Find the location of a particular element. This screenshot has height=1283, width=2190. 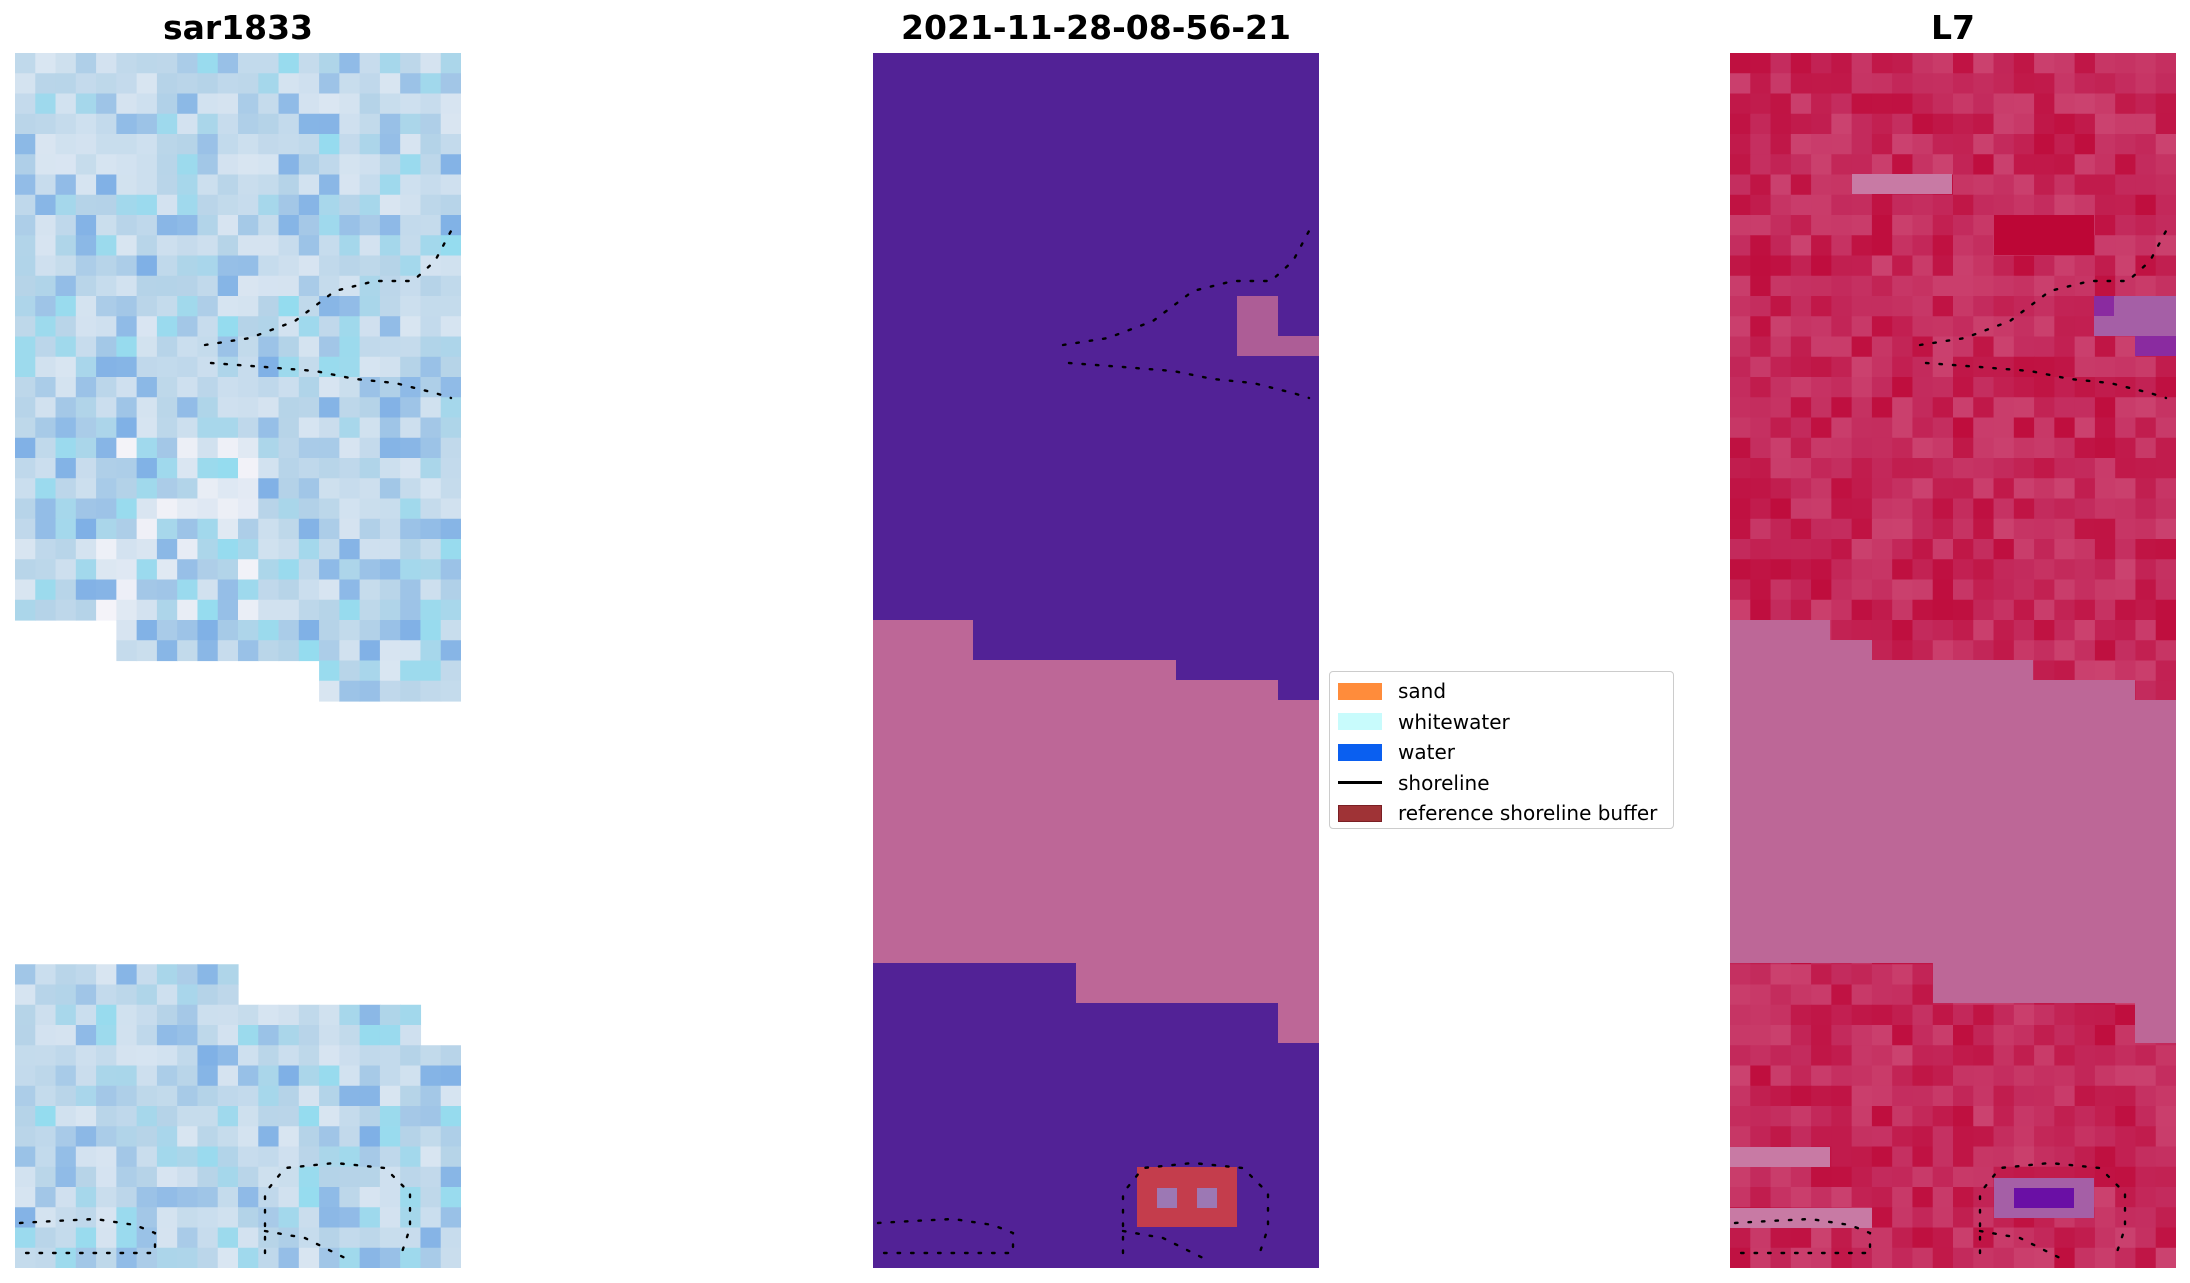

l7-buffer-core is located at coordinates (2044, 1198).